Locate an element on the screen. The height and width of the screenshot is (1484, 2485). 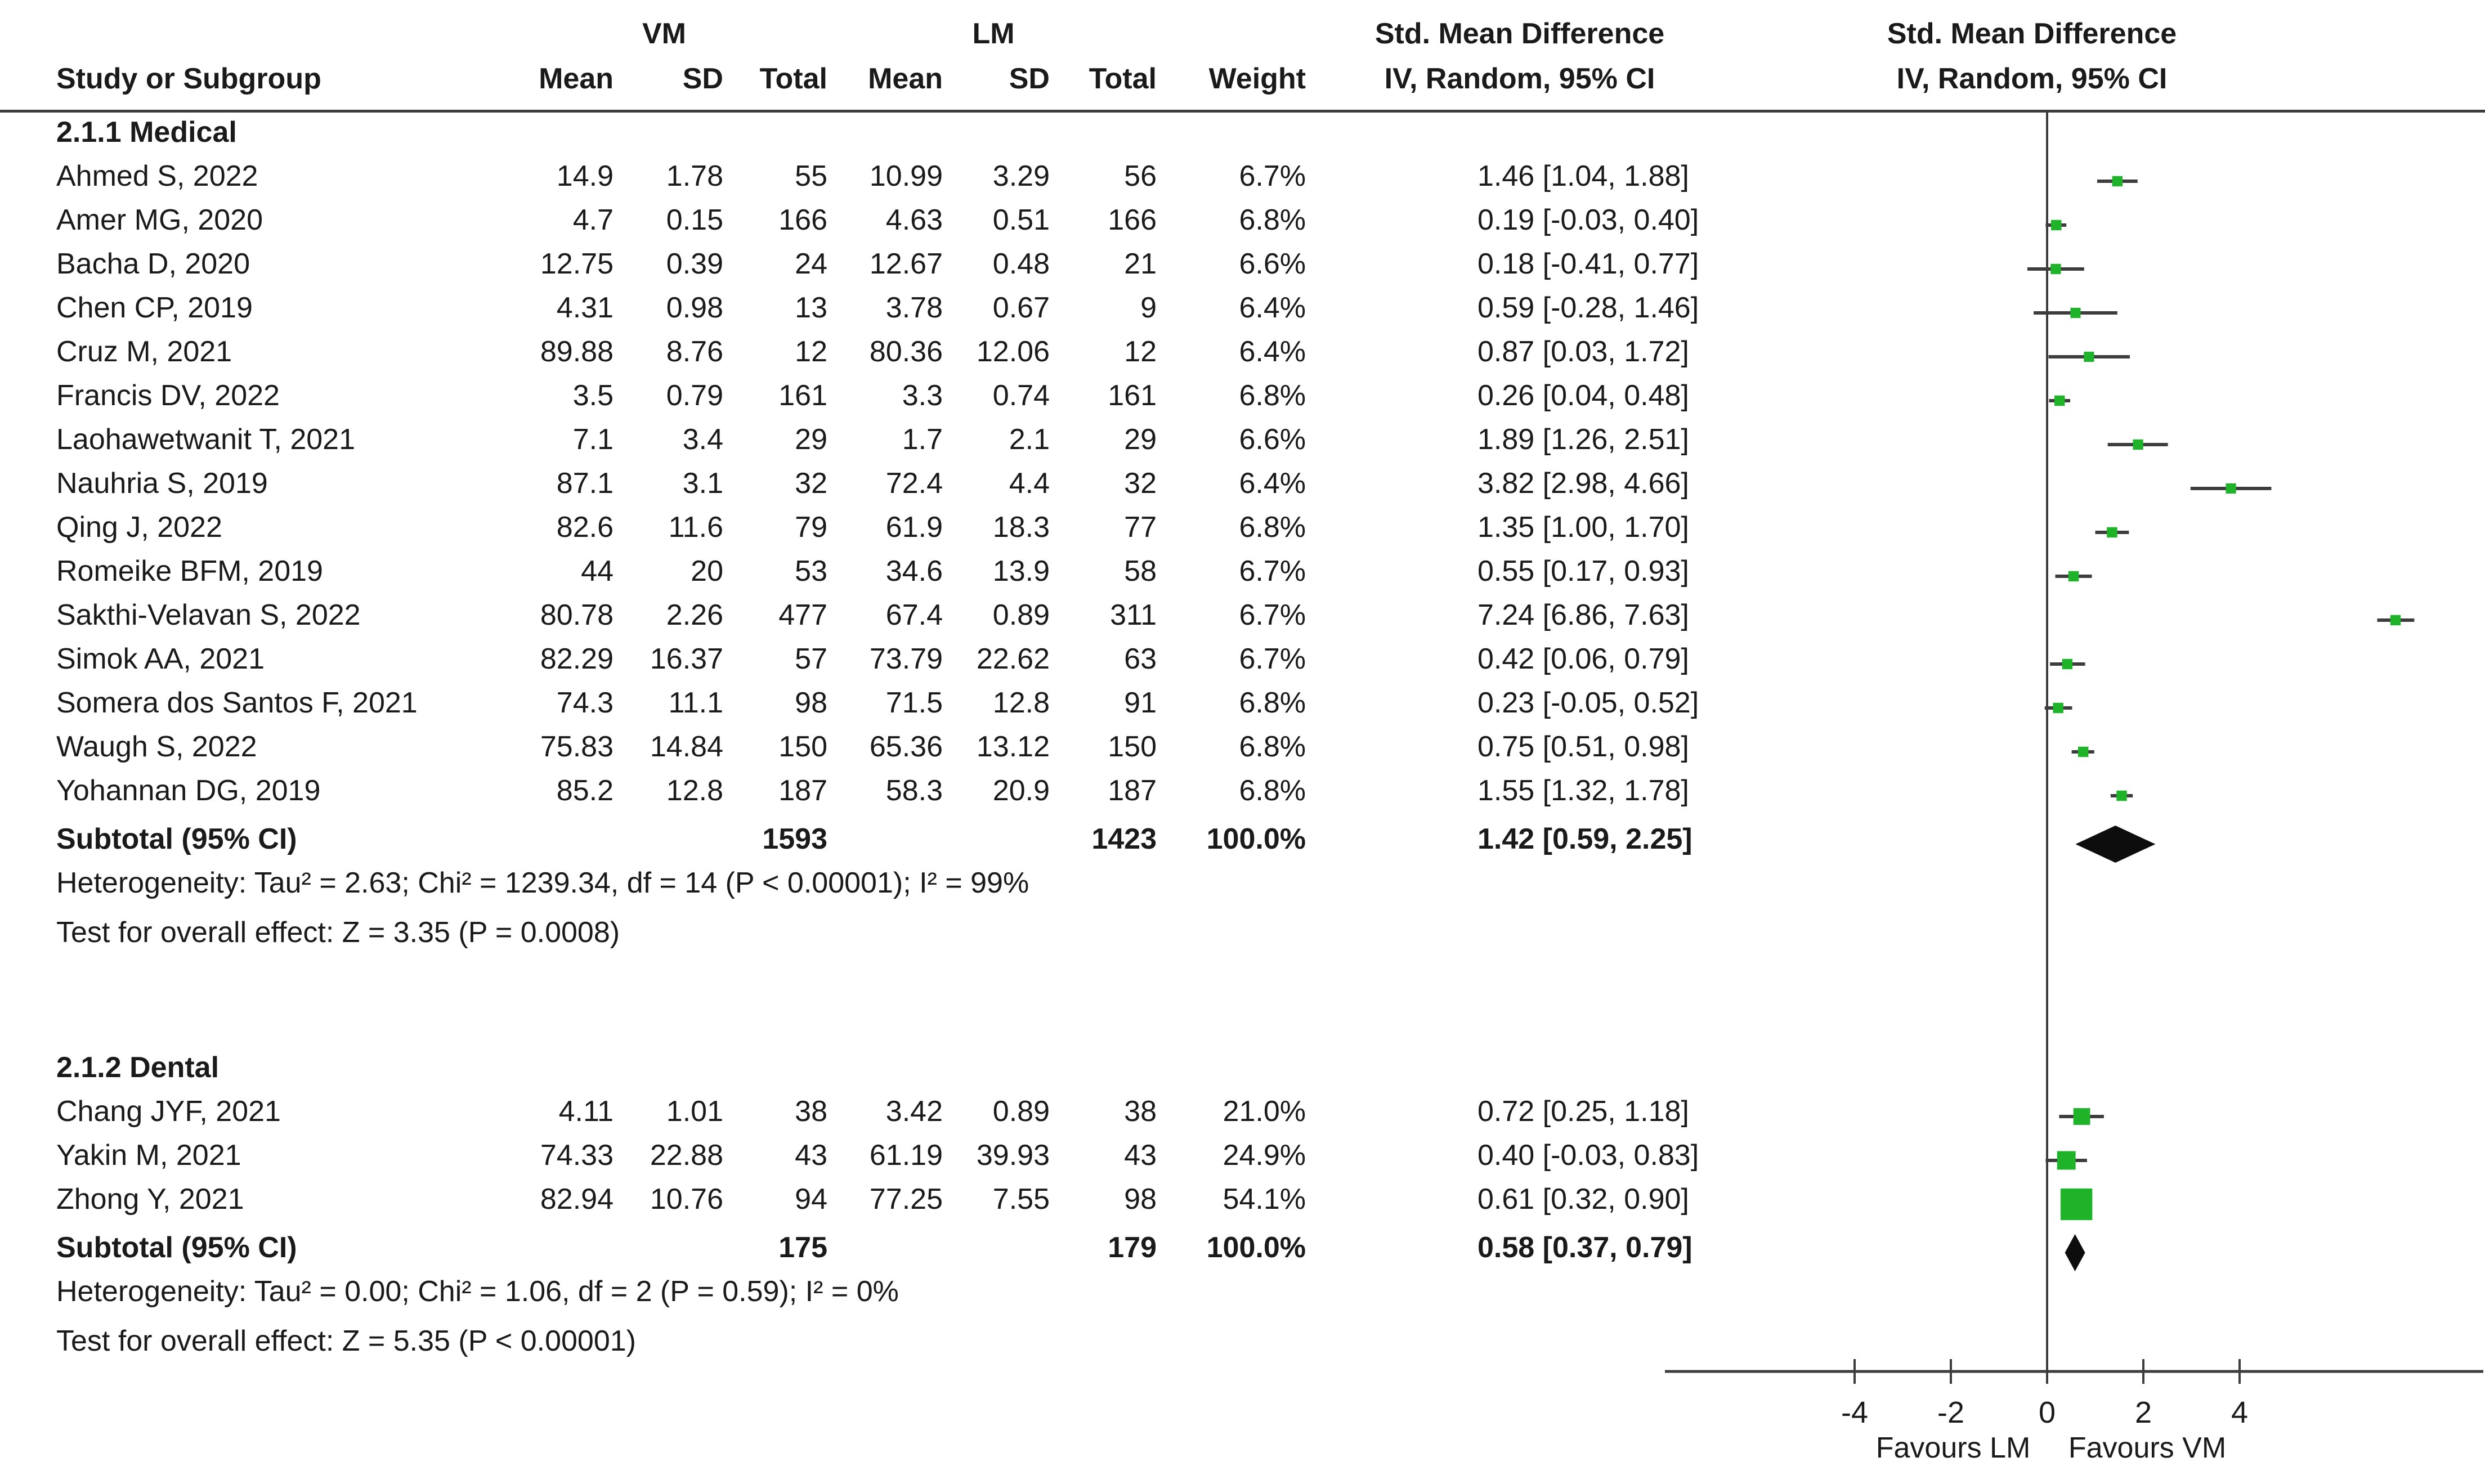
smd-ci-text: 0.59 [-0.28, 1.46] is located at coordinates (1588, 308).